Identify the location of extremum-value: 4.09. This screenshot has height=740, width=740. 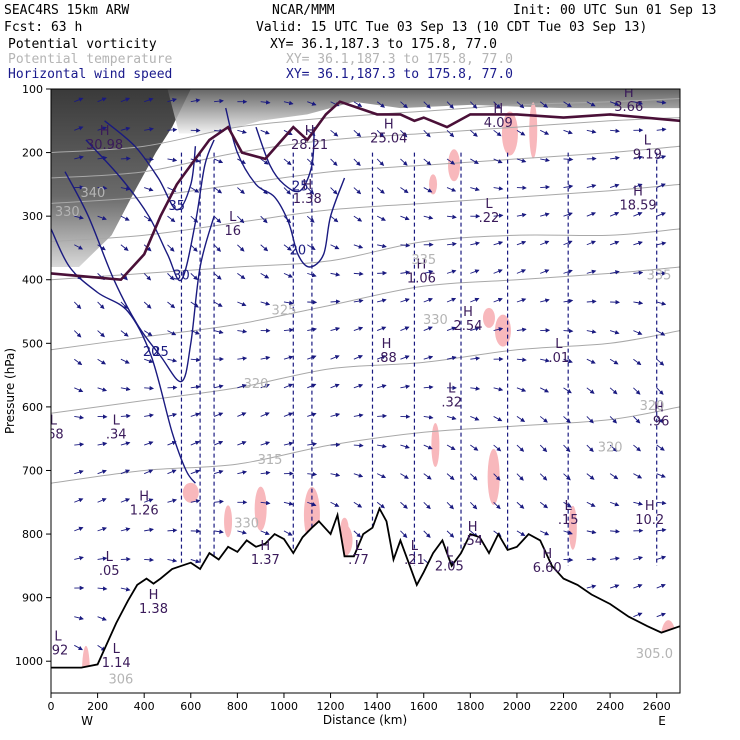
(498, 123).